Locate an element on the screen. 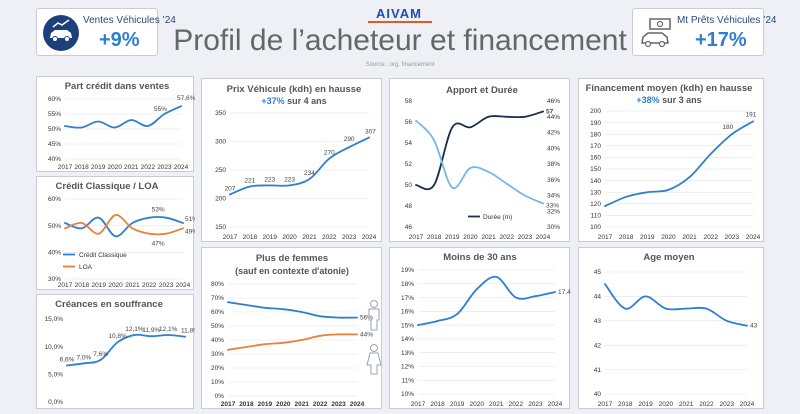 The width and height of the screenshot is (800, 414). p4-data-label: 270 is located at coordinates (329, 153).